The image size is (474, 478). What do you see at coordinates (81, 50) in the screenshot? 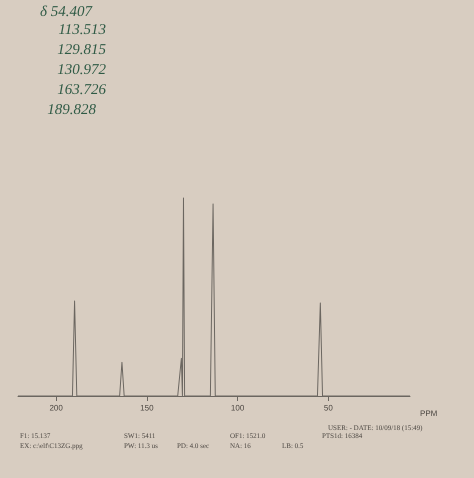
I see `text: 129.815` at bounding box center [81, 50].